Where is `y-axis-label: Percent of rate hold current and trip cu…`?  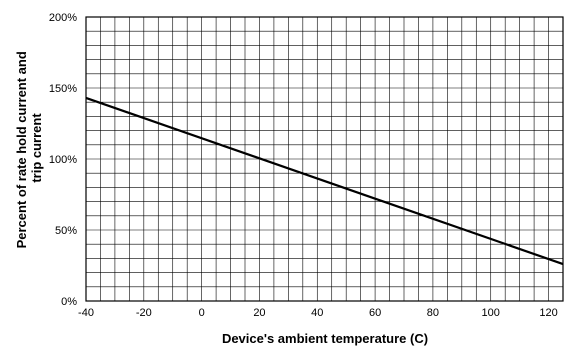 y-axis-label: Percent of rate hold current and trip cu… is located at coordinates (29, 148).